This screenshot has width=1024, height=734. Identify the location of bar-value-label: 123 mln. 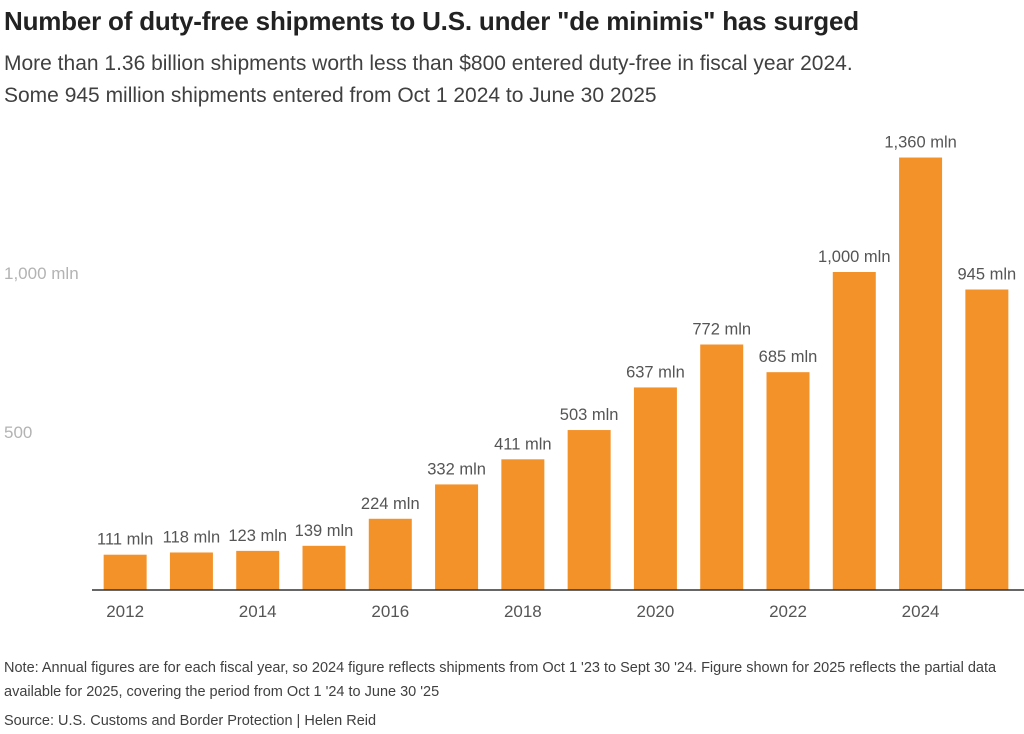
(257, 536).